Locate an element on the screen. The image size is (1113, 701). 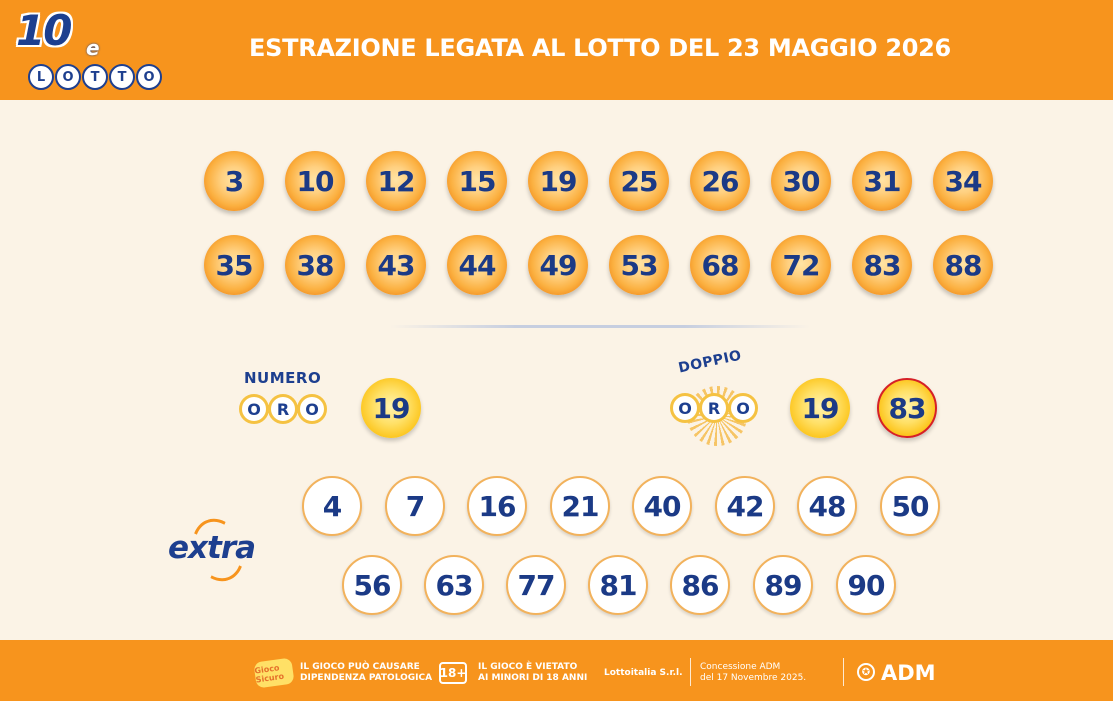
number-ball: 3 is located at coordinates (234, 181).